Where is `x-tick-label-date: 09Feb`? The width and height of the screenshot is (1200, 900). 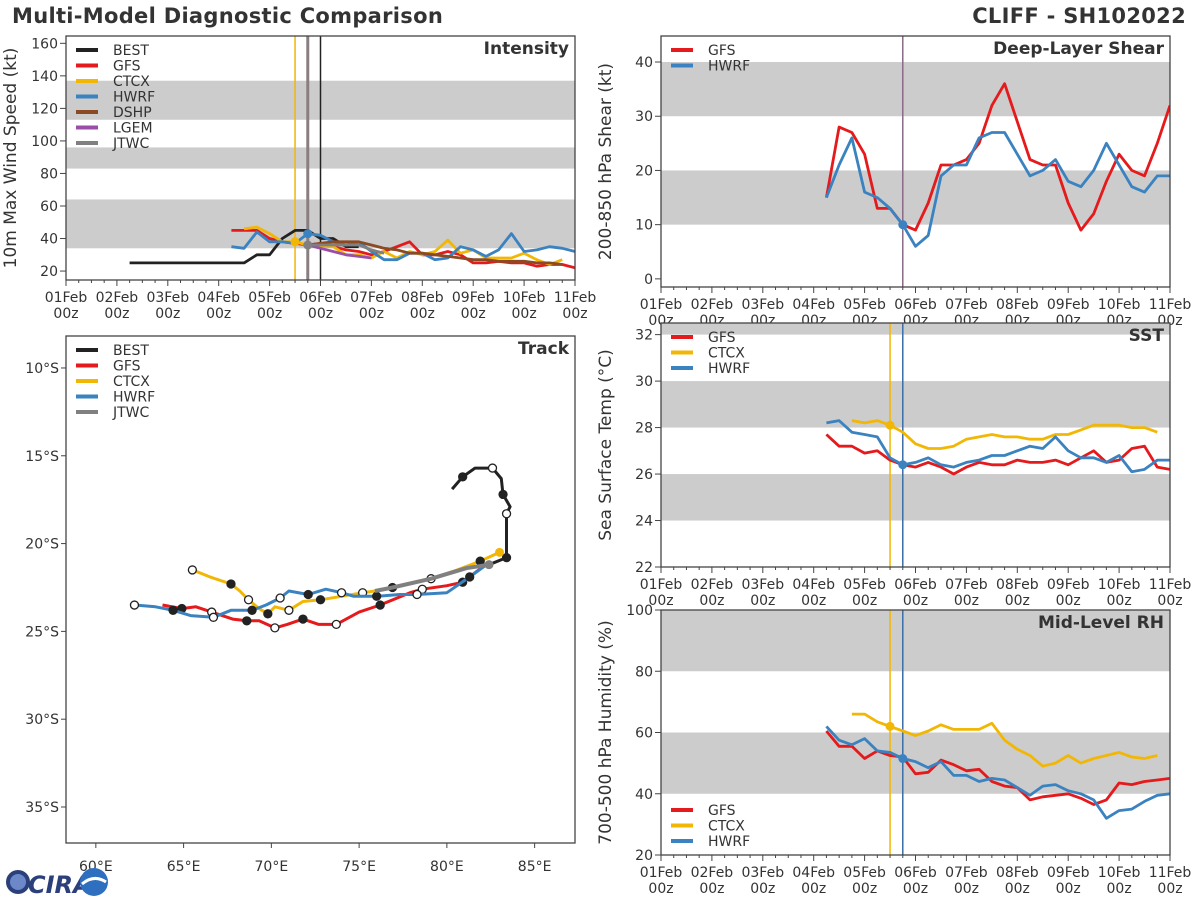
x-tick-label-date: 09Feb is located at coordinates (473, 298).